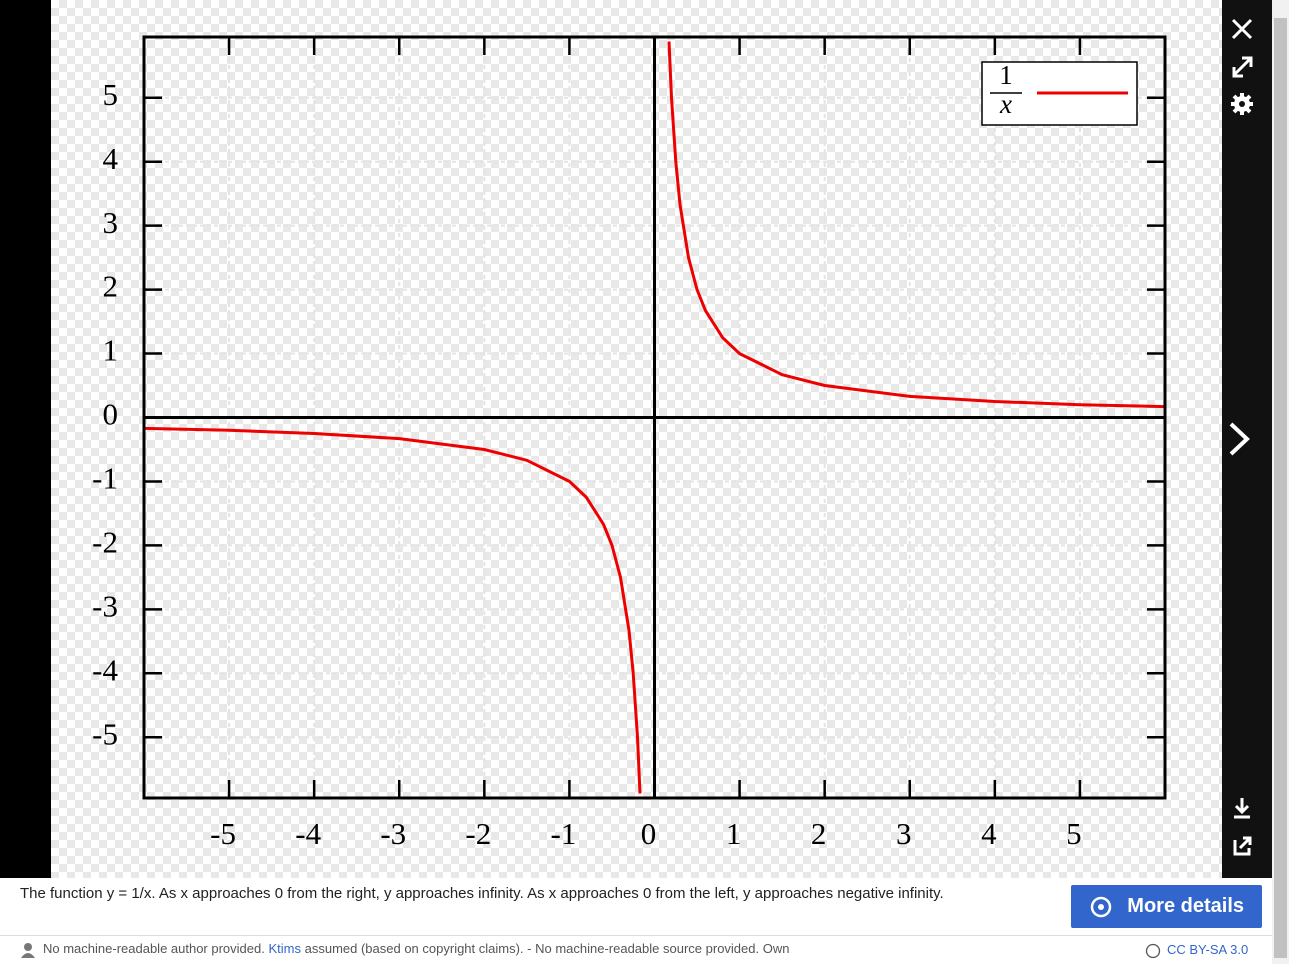 The image size is (1289, 965). What do you see at coordinates (1280, 488) in the screenshot?
I see `scrollbar-thumb` at bounding box center [1280, 488].